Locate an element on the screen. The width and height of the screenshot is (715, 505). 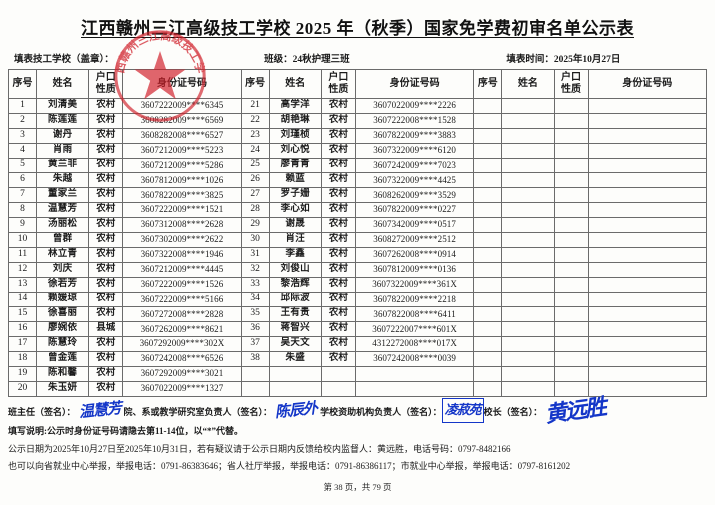
cell-id: 3607822009****0227 is located at coordinates (414, 210).